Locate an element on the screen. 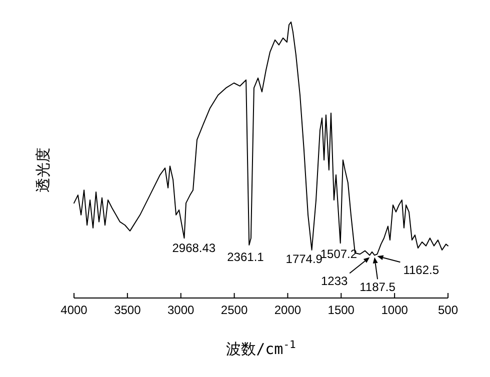 This screenshot has width=490, height=377. x-tick-label: 3000 is located at coordinates (181, 310).